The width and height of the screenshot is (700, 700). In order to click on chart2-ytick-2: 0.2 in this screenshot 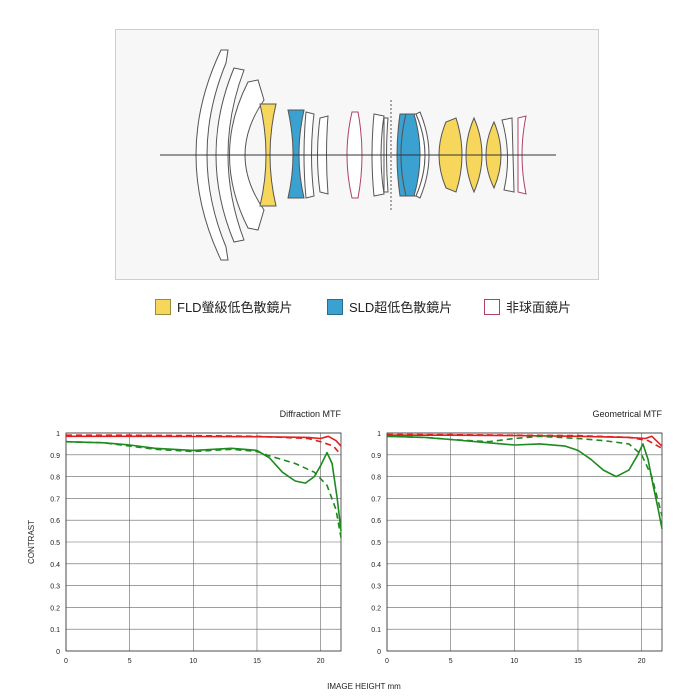, I will do `click(376, 608)`.